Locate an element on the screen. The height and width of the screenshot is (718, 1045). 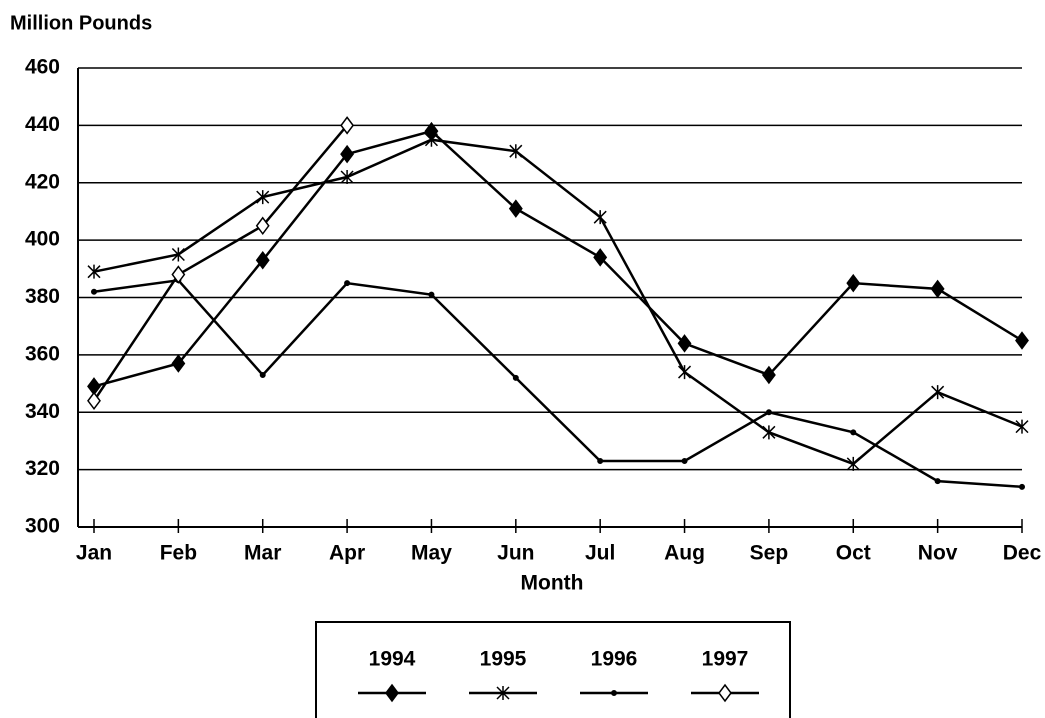
x-tick-label: Dec is located at coordinates (1022, 553).